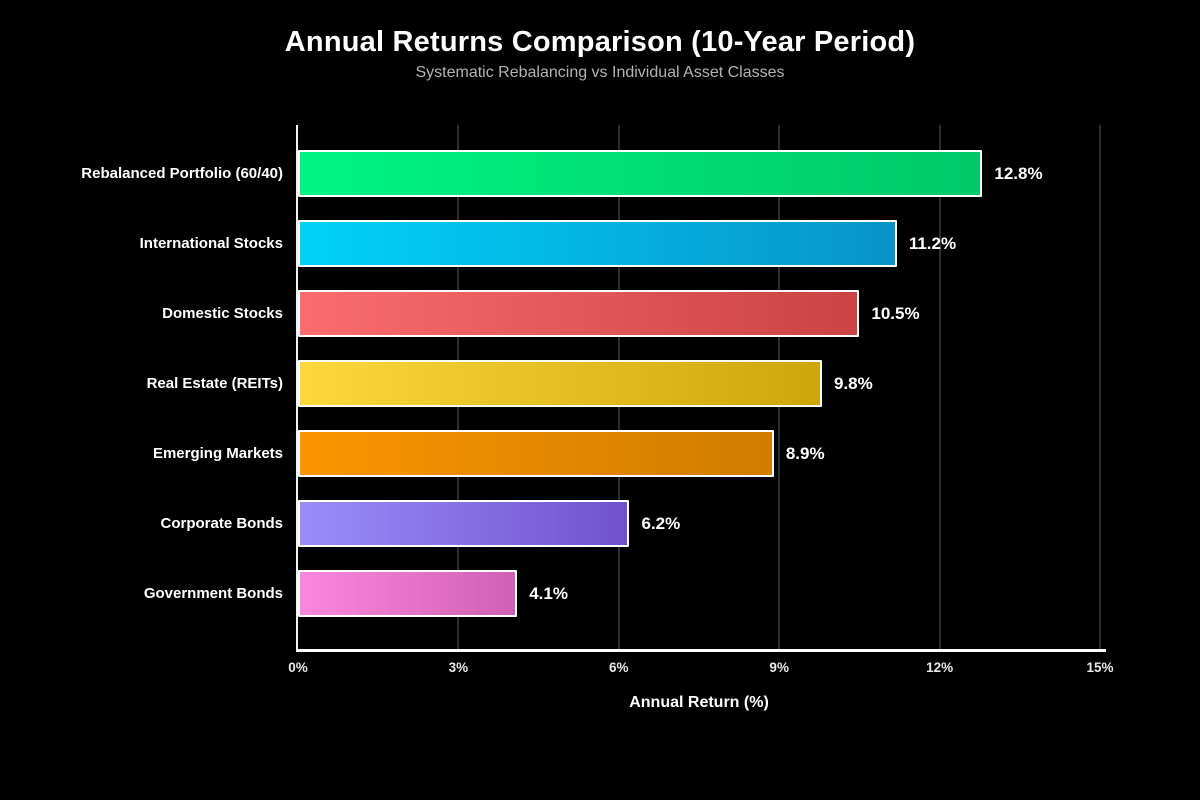  I want to click on x-tick-label: 15%, so click(1100, 667).